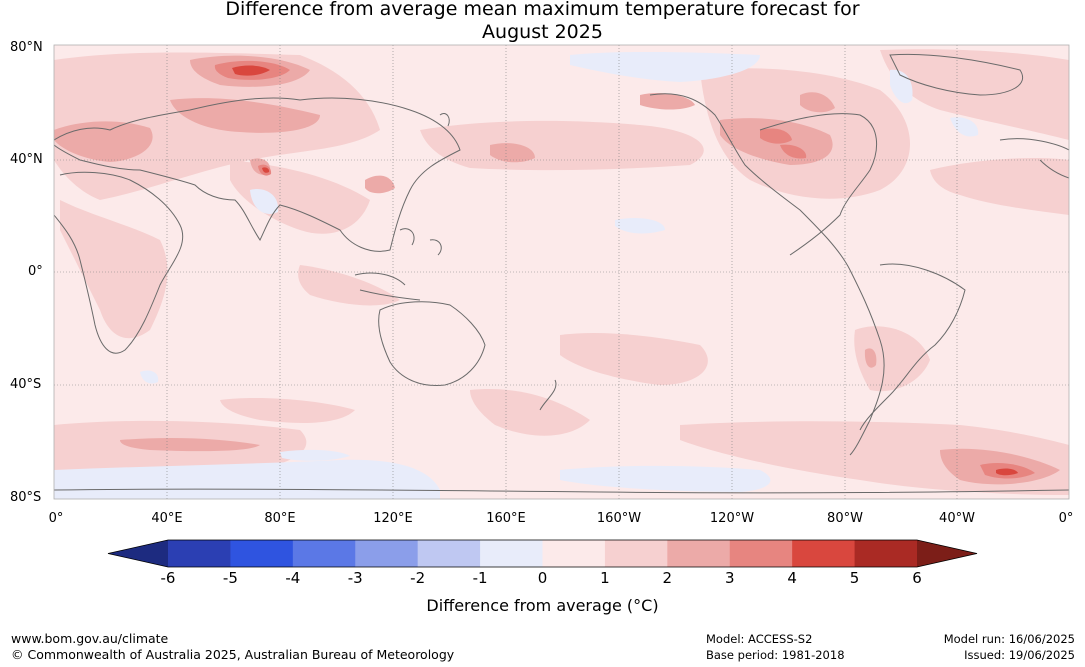 The width and height of the screenshot is (1085, 667). Describe the element at coordinates (732, 518) in the screenshot. I see `lon-label-120w: 120°W` at that location.